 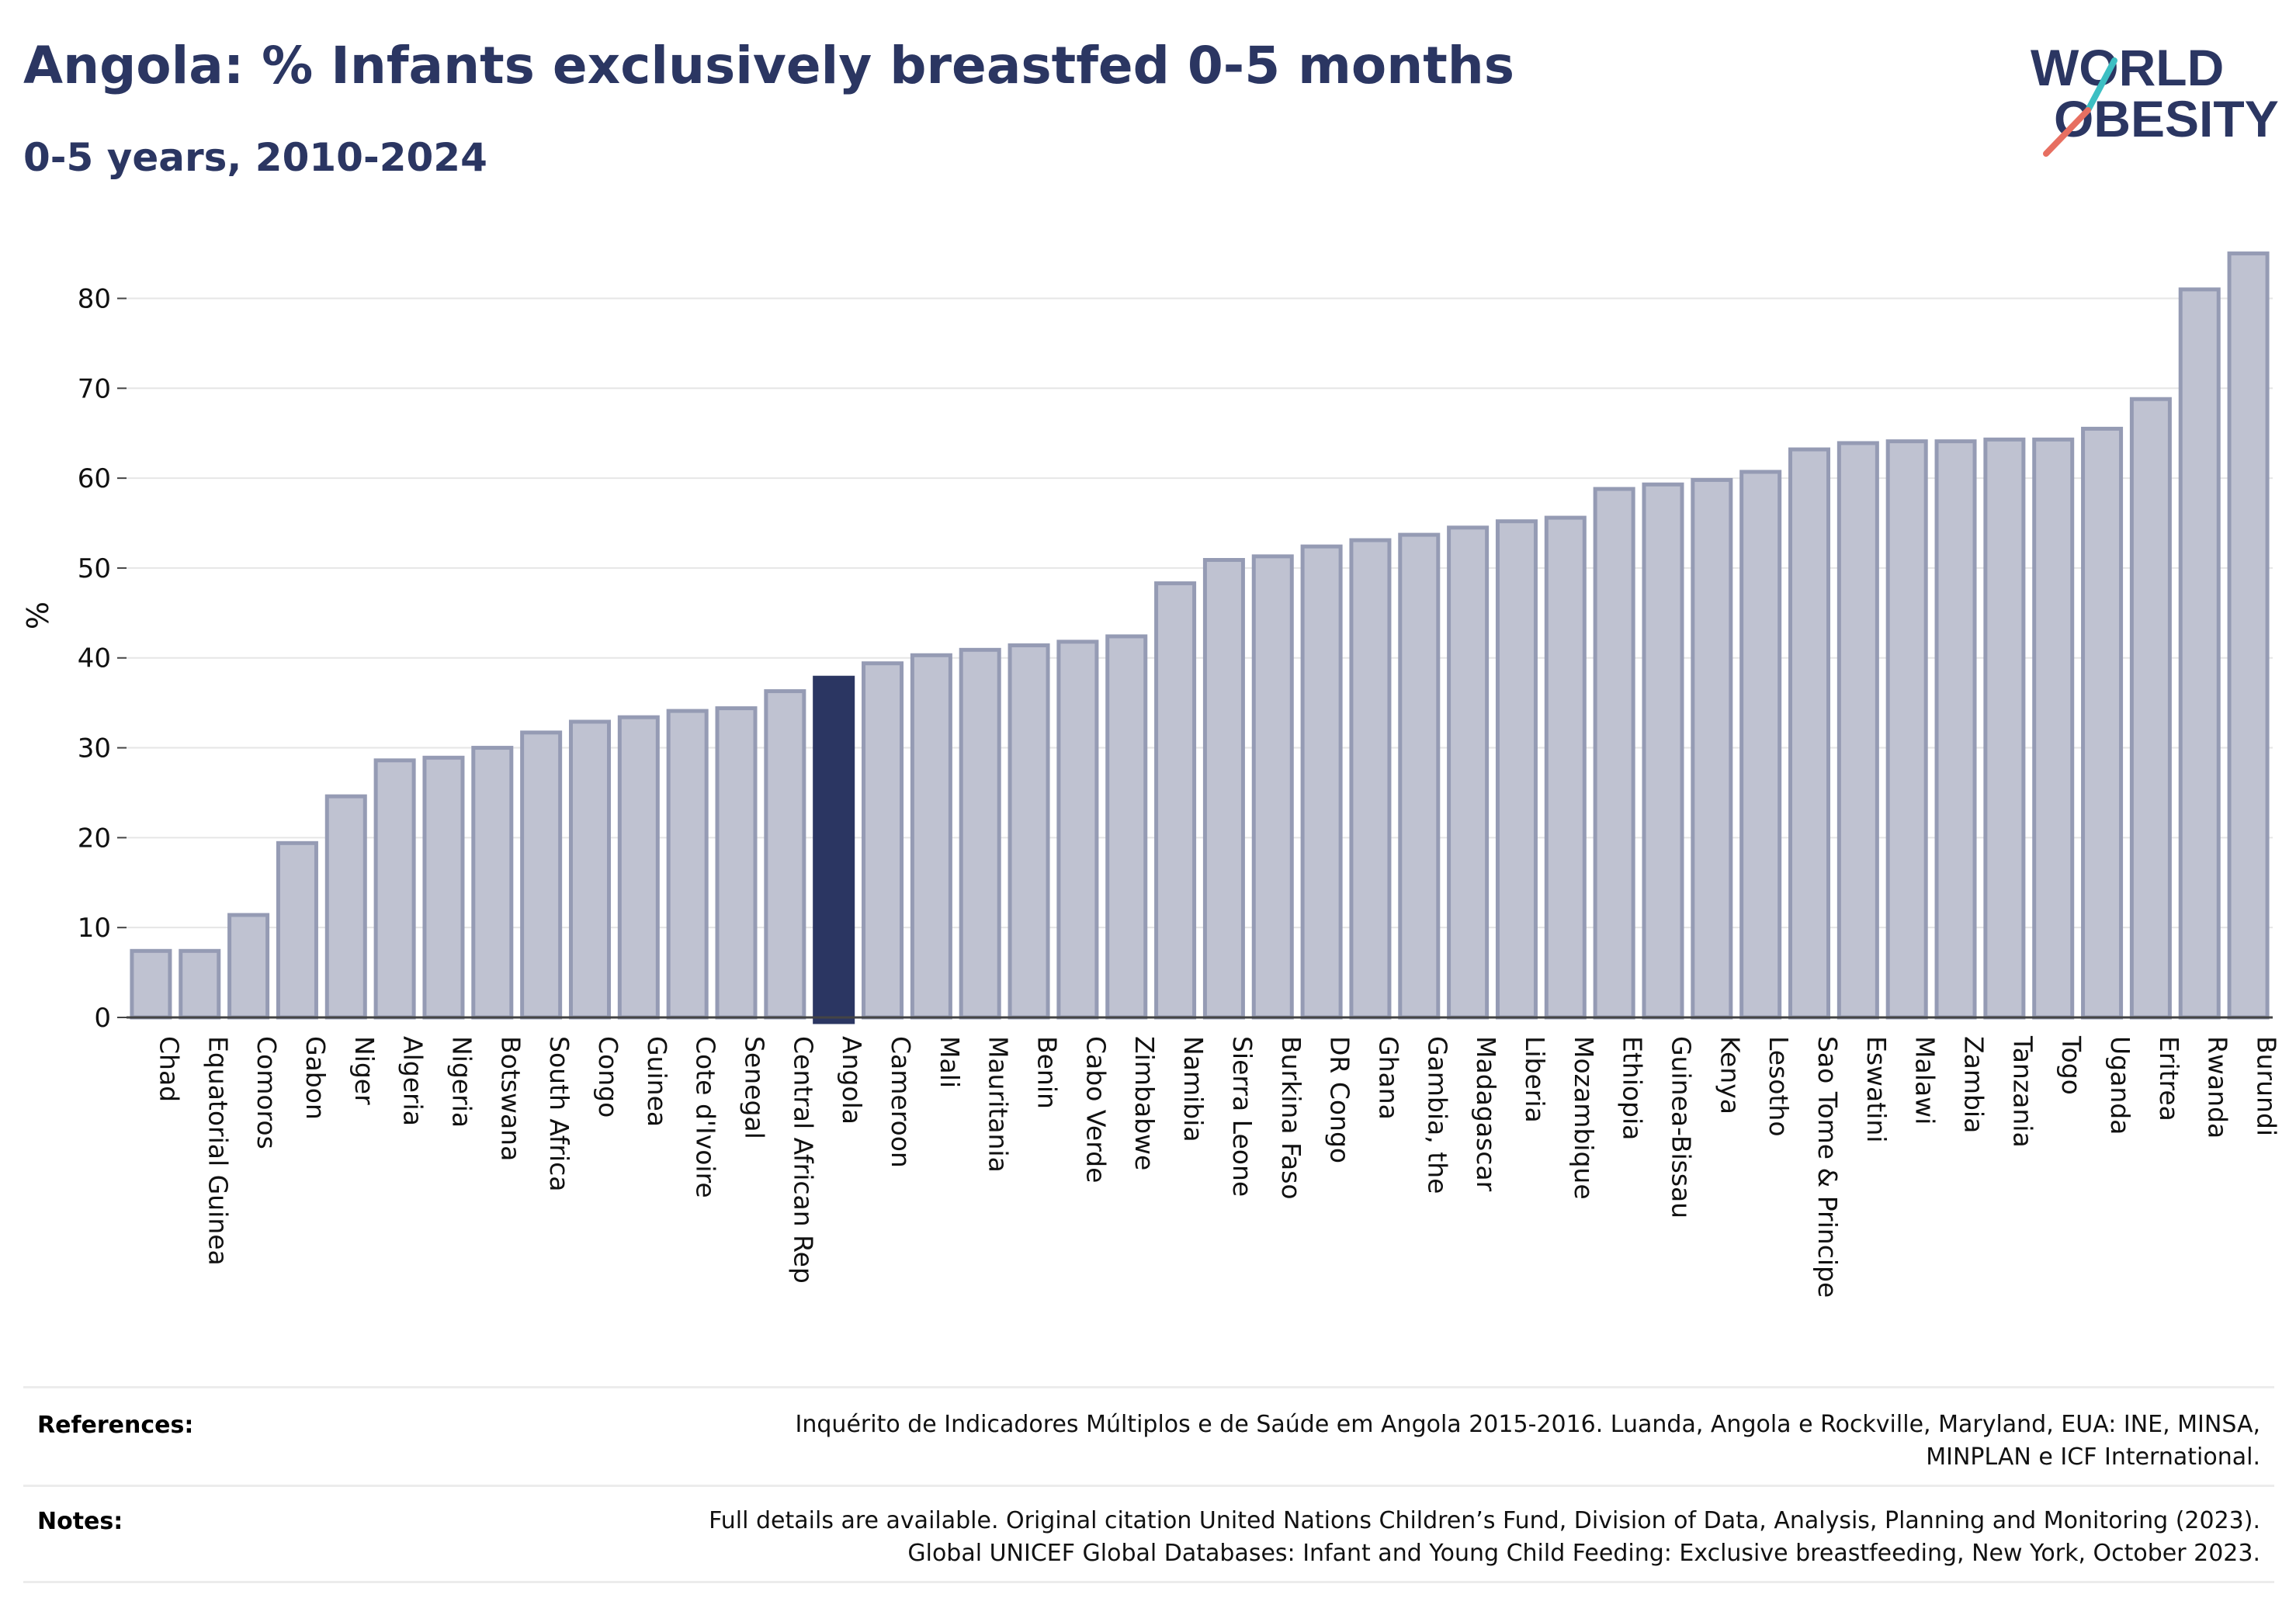 I want to click on x-tick-label: Cameroon, so click(x=901, y=1102).